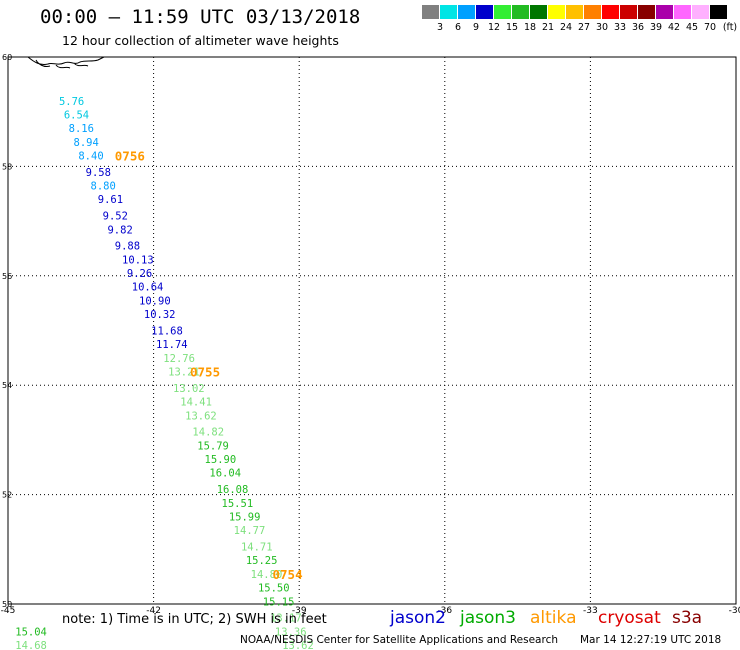  What do you see at coordinates (245, 517) in the screenshot?
I see `wave-height-point: 15.99` at bounding box center [245, 517].